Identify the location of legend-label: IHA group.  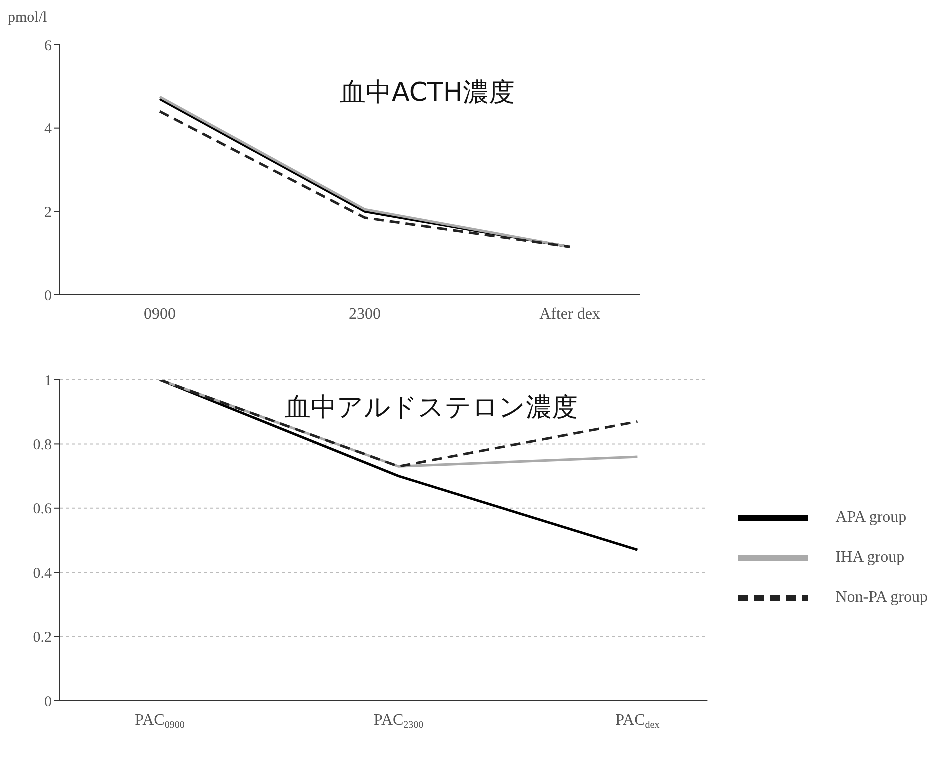
(870, 558).